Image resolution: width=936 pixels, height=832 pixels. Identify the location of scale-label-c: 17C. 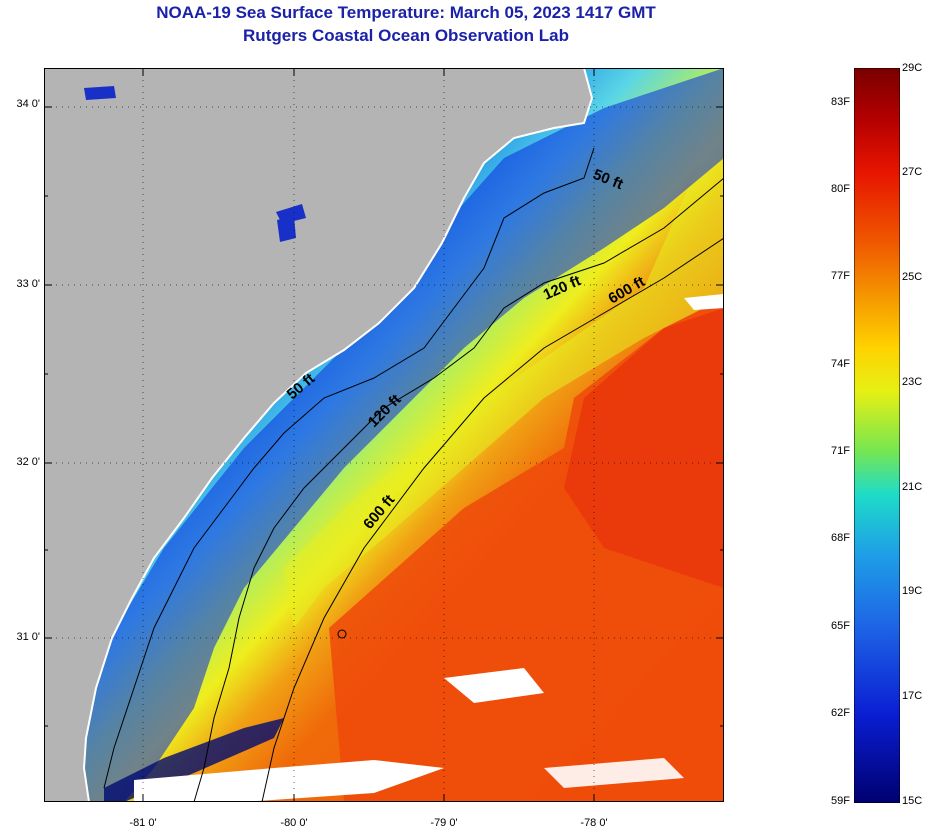
(912, 696).